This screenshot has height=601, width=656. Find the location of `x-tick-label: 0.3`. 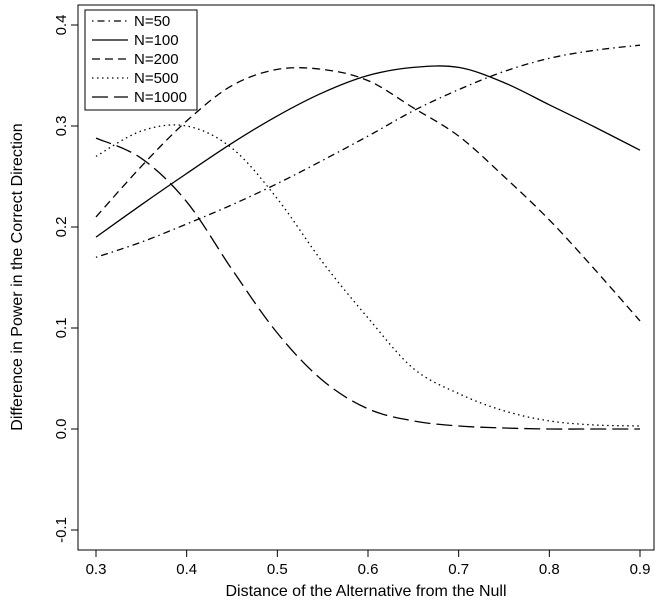

x-tick-label: 0.3 is located at coordinates (96, 569).